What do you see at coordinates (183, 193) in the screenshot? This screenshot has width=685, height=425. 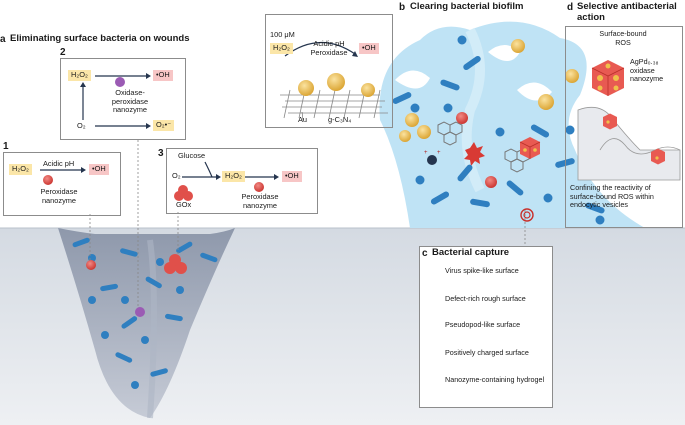 I see `gox-icon` at bounding box center [183, 193].